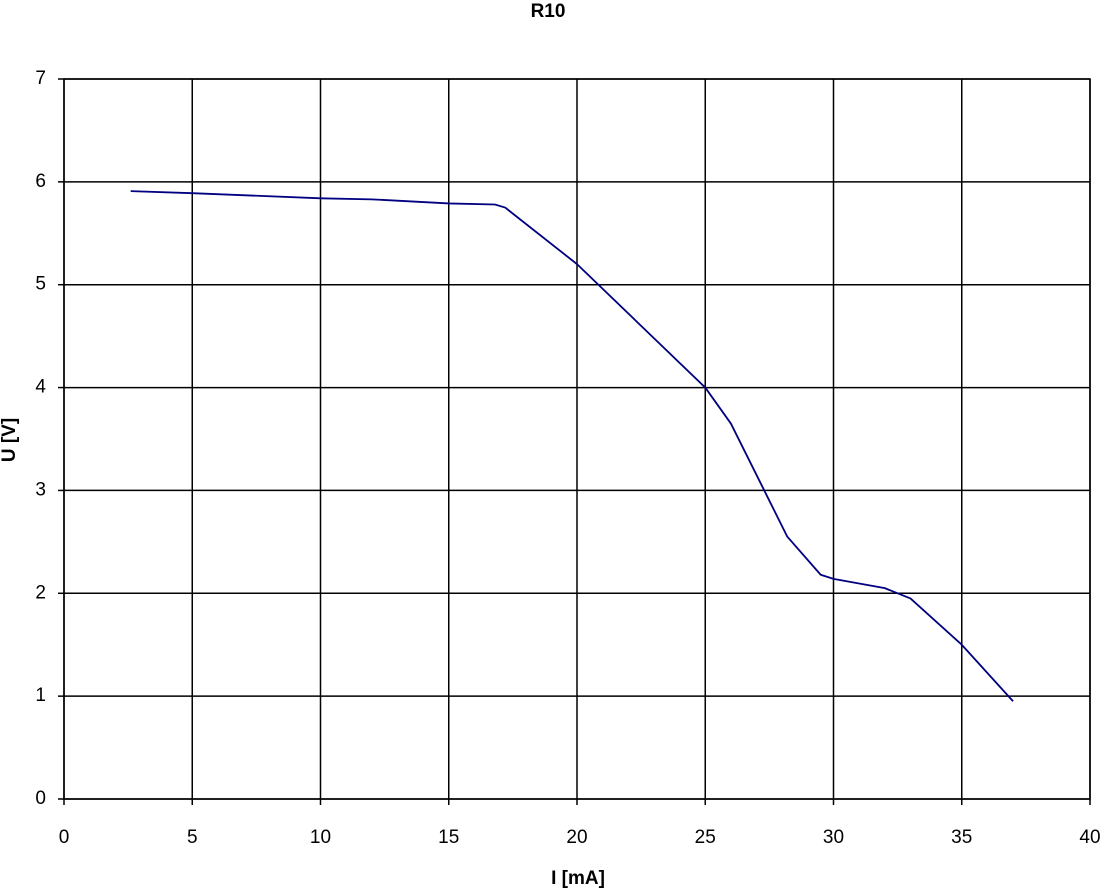 The height and width of the screenshot is (893, 1105). I want to click on x-tick-label: 35, so click(961, 837).